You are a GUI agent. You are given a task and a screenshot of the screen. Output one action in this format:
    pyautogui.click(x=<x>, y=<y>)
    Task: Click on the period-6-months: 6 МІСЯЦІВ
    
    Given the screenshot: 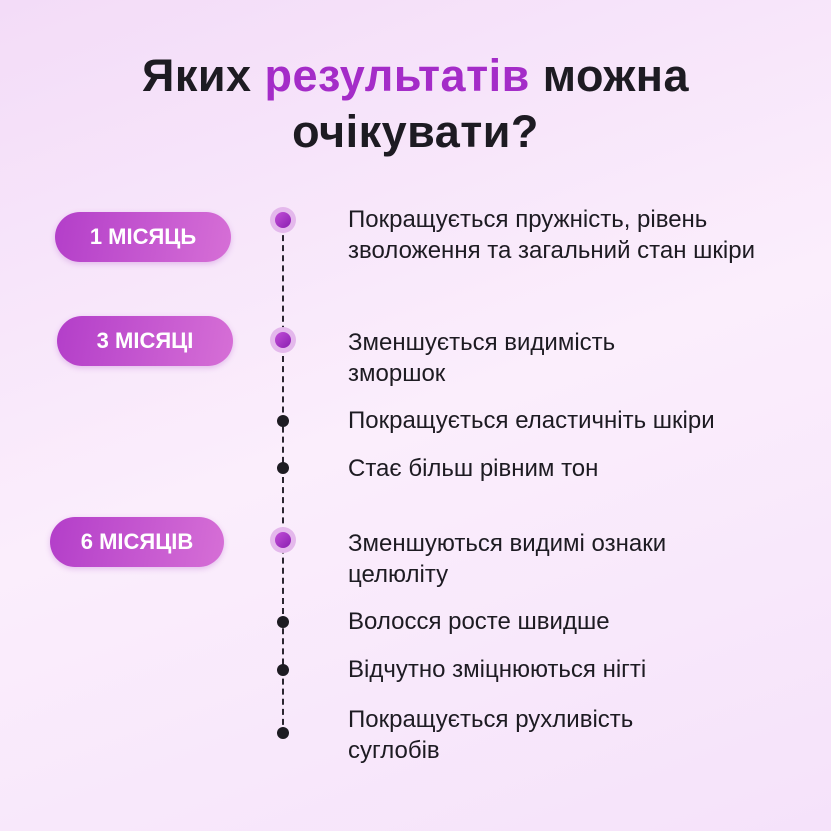 What is the action you would take?
    pyautogui.click(x=137, y=542)
    